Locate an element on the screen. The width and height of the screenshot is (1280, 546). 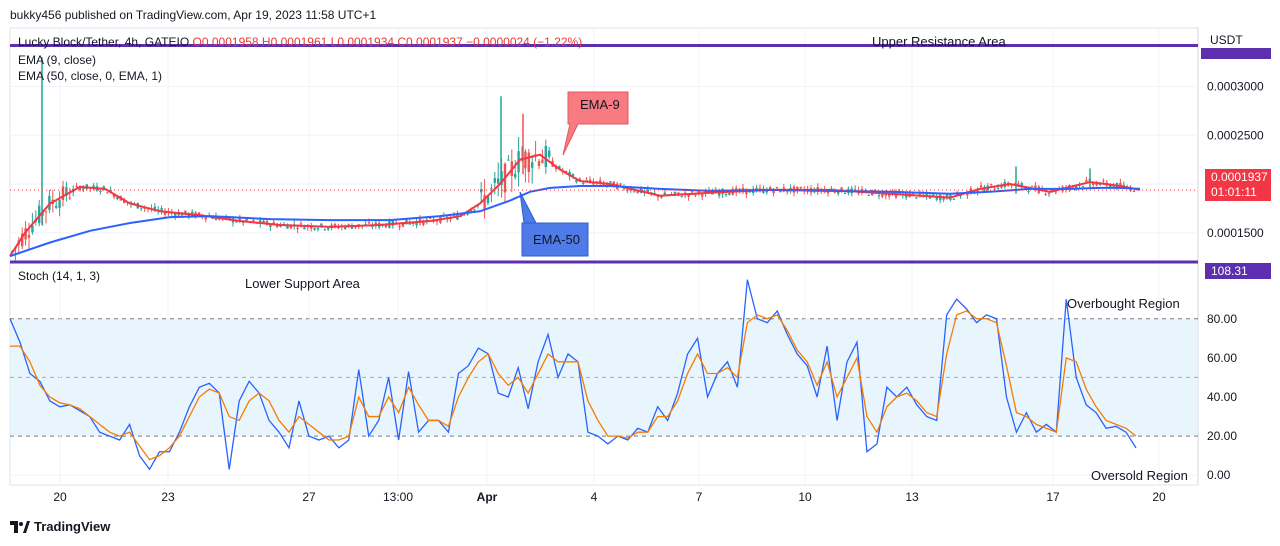
resistance-axis-tag is located at coordinates (1236, 53).